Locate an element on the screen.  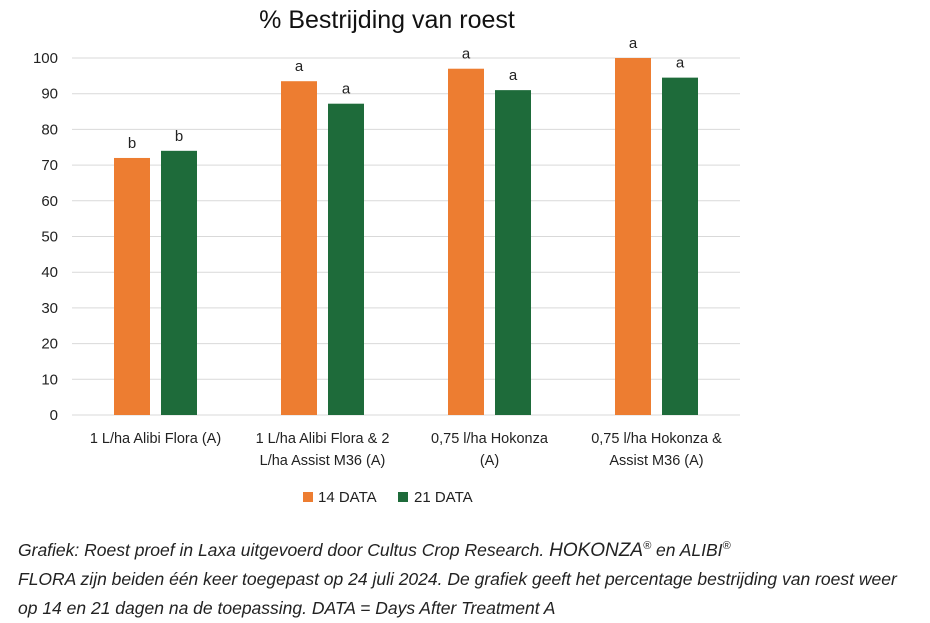
caption-brand-hokonza: HOKONZA is located at coordinates (596, 550).